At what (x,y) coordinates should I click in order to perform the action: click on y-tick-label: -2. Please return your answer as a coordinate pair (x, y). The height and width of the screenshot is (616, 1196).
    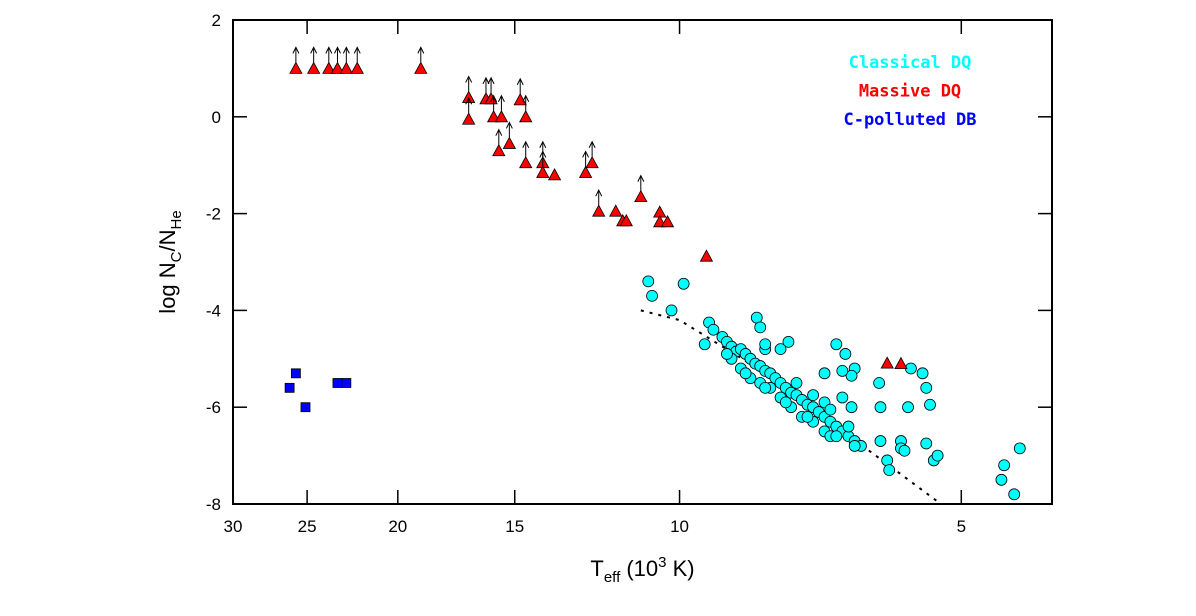
    Looking at the image, I should click on (213, 214).